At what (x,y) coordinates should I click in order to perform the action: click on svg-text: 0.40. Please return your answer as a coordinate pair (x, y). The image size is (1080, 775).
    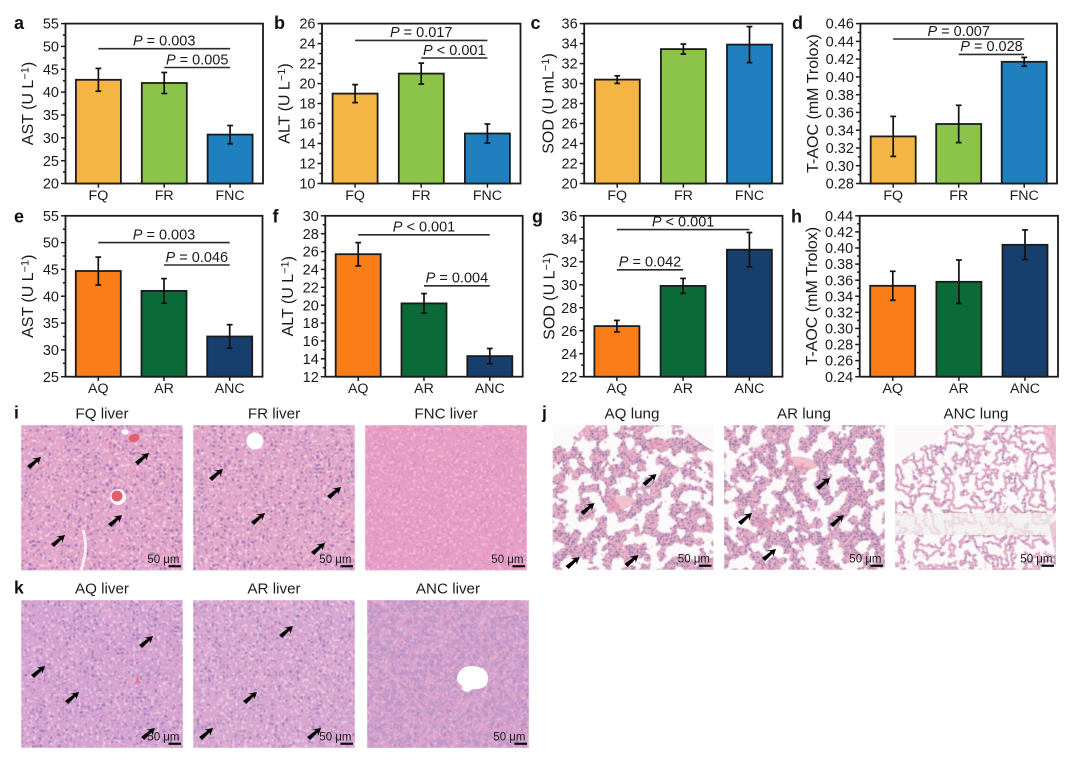
    Looking at the image, I should click on (840, 78).